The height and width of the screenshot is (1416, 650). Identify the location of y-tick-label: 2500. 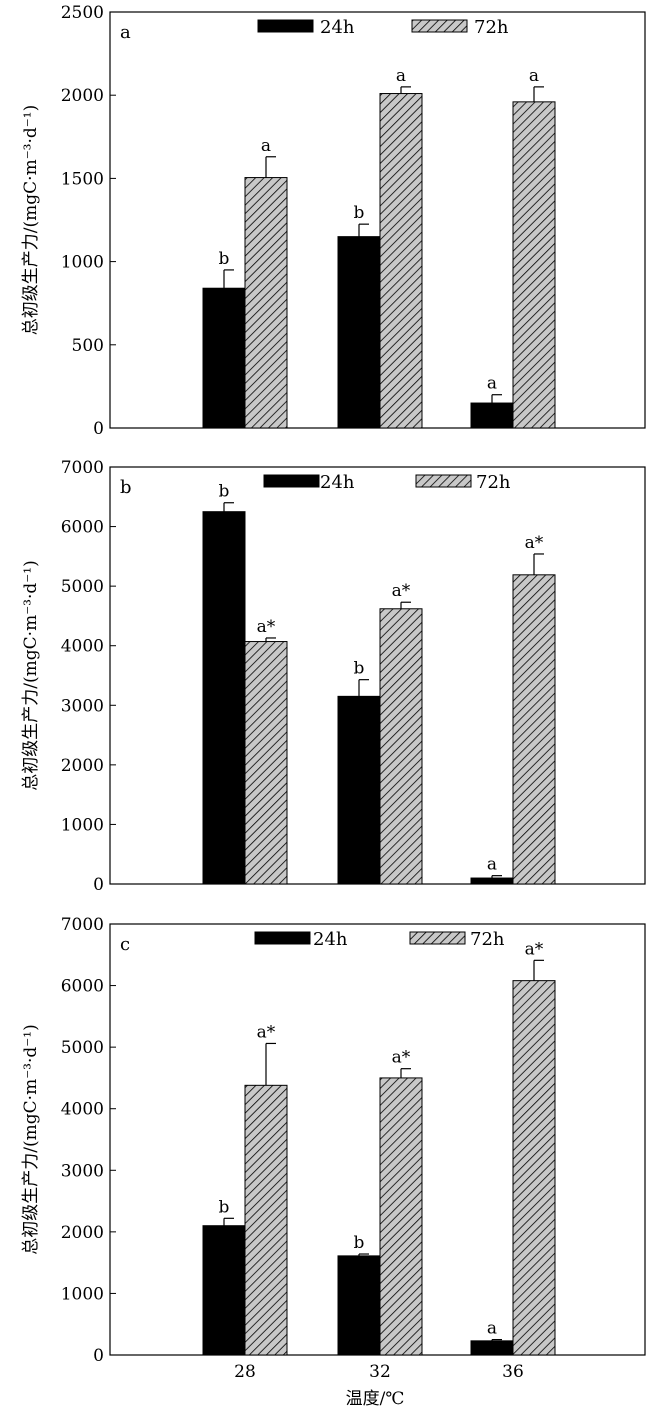
(82, 13).